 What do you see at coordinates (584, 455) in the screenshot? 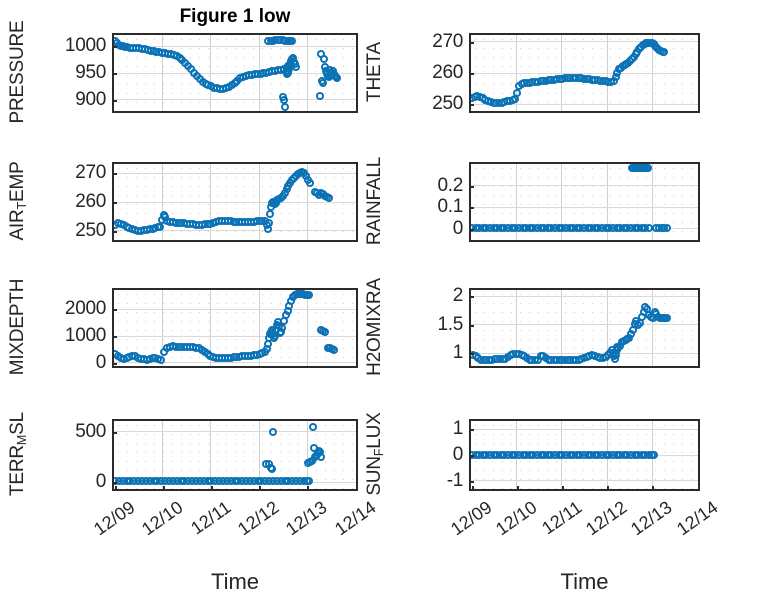
I see `plot-area-row4-right` at bounding box center [584, 455].